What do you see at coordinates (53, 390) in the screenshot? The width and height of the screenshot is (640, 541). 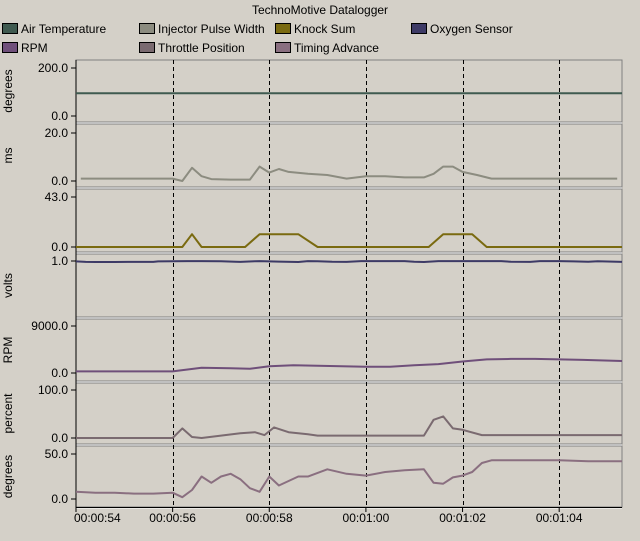 I see `y-tick-label: 100.0` at bounding box center [53, 390].